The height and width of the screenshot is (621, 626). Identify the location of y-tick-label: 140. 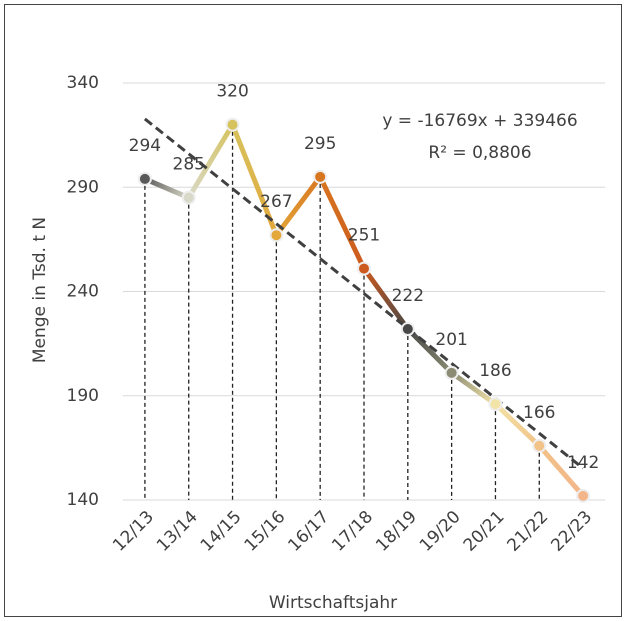
(83, 500).